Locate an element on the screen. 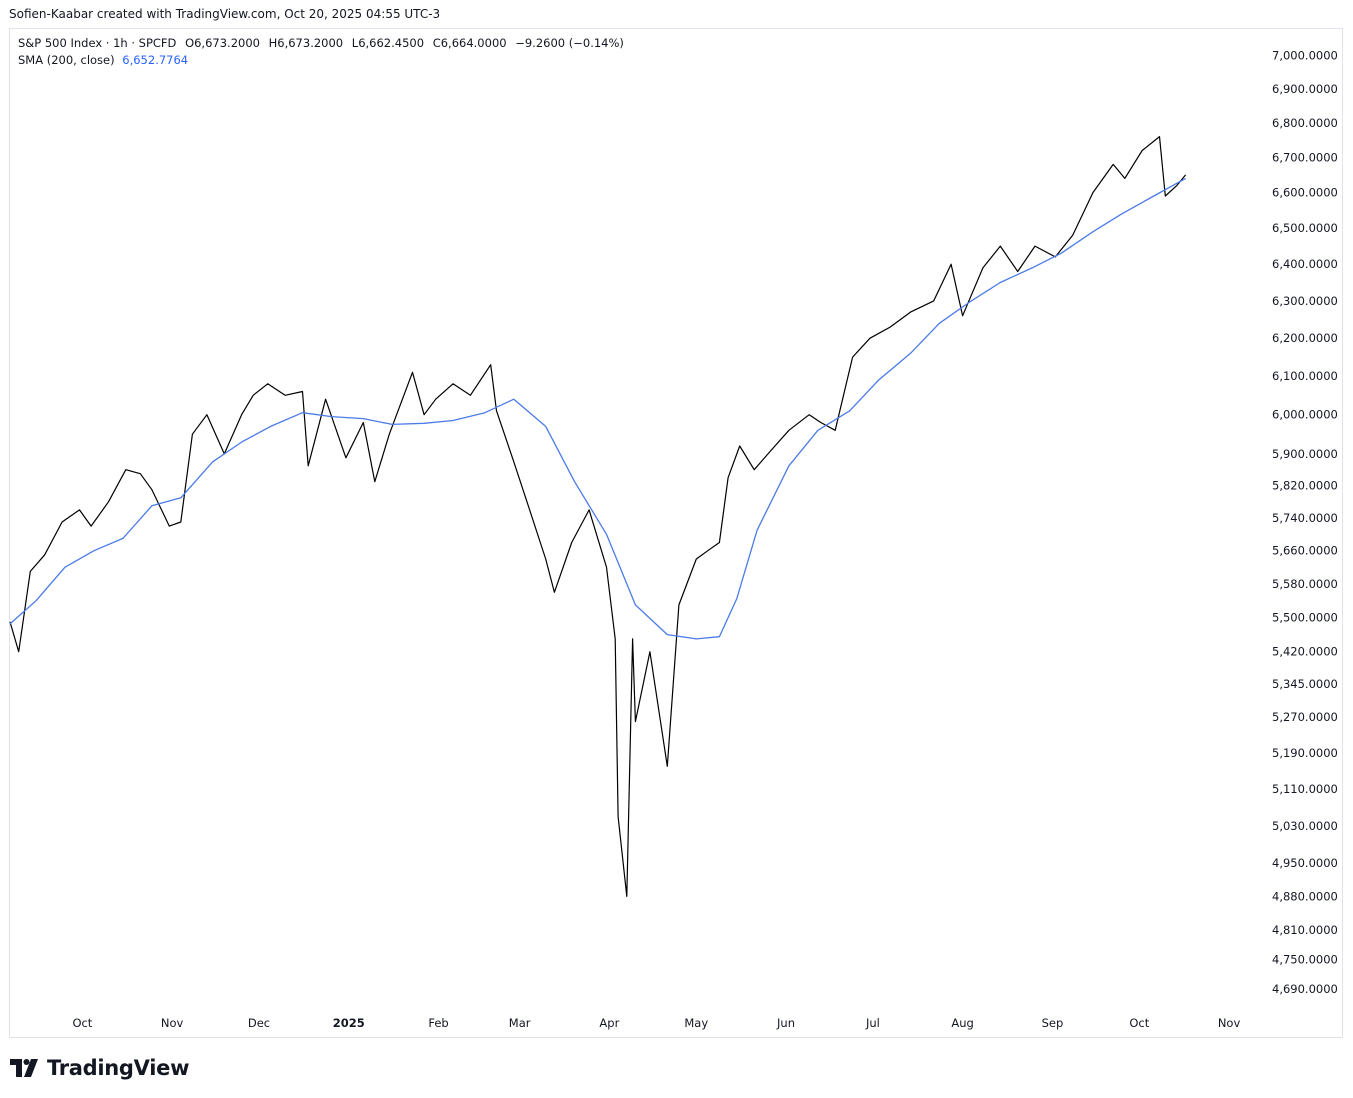  y-tick-label: 5,420.0000 is located at coordinates (1305, 652).